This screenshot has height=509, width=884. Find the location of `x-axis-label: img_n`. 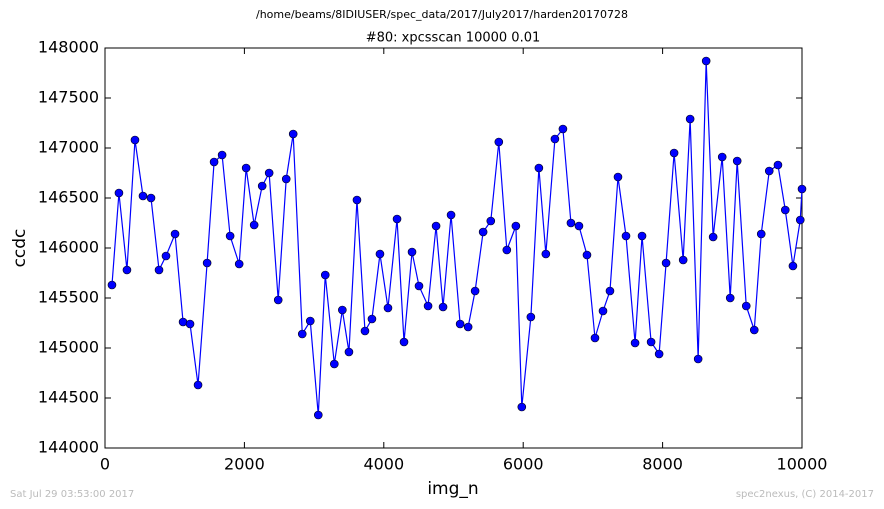

x-axis-label: img_n is located at coordinates (452, 489).